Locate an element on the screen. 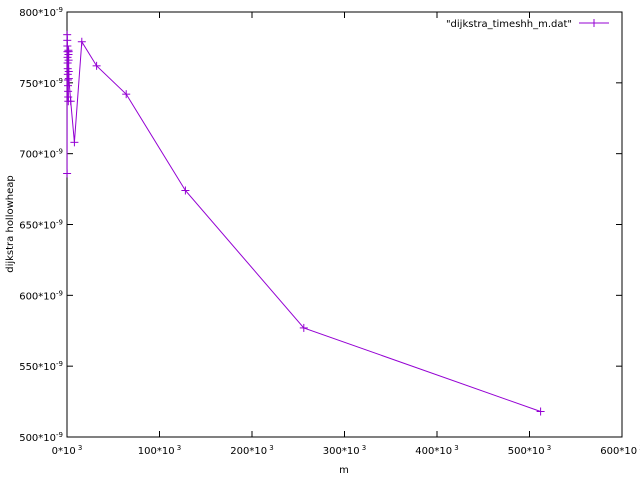  legend-plus-marker is located at coordinates (594, 23).